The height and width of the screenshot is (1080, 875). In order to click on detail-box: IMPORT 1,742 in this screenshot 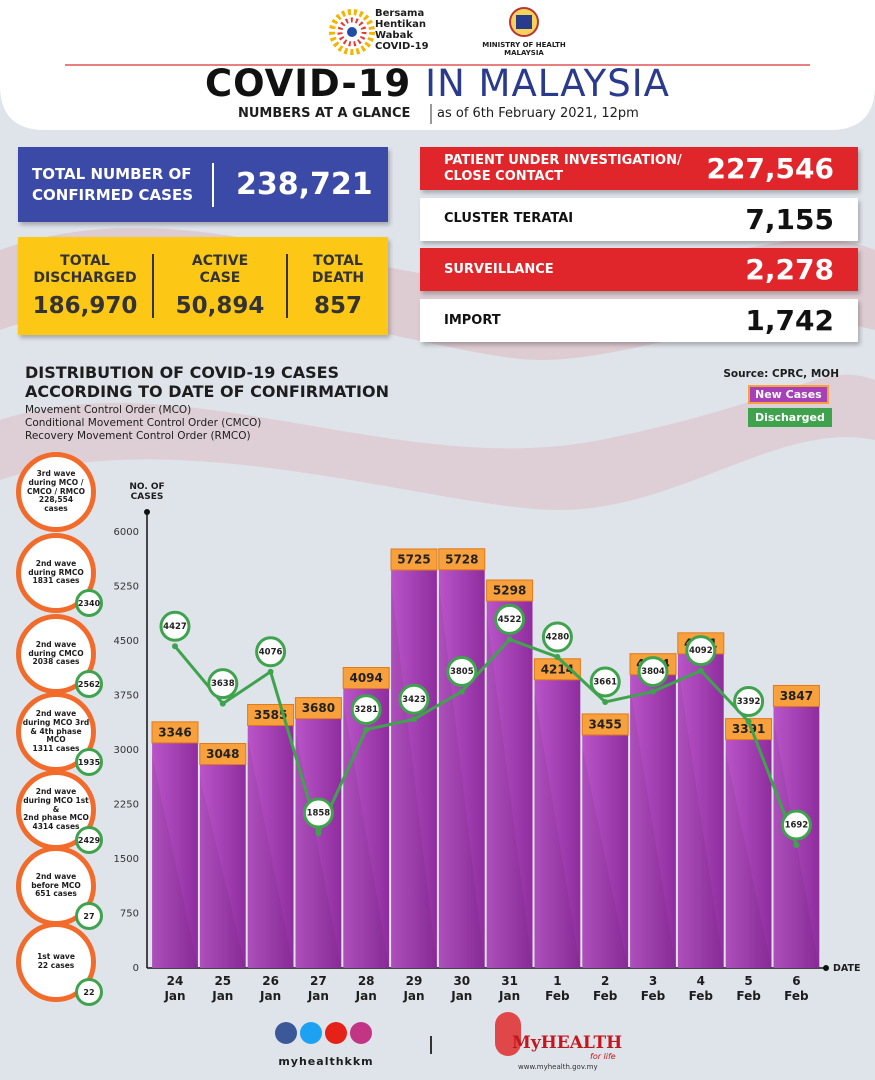, I will do `click(639, 321)`.